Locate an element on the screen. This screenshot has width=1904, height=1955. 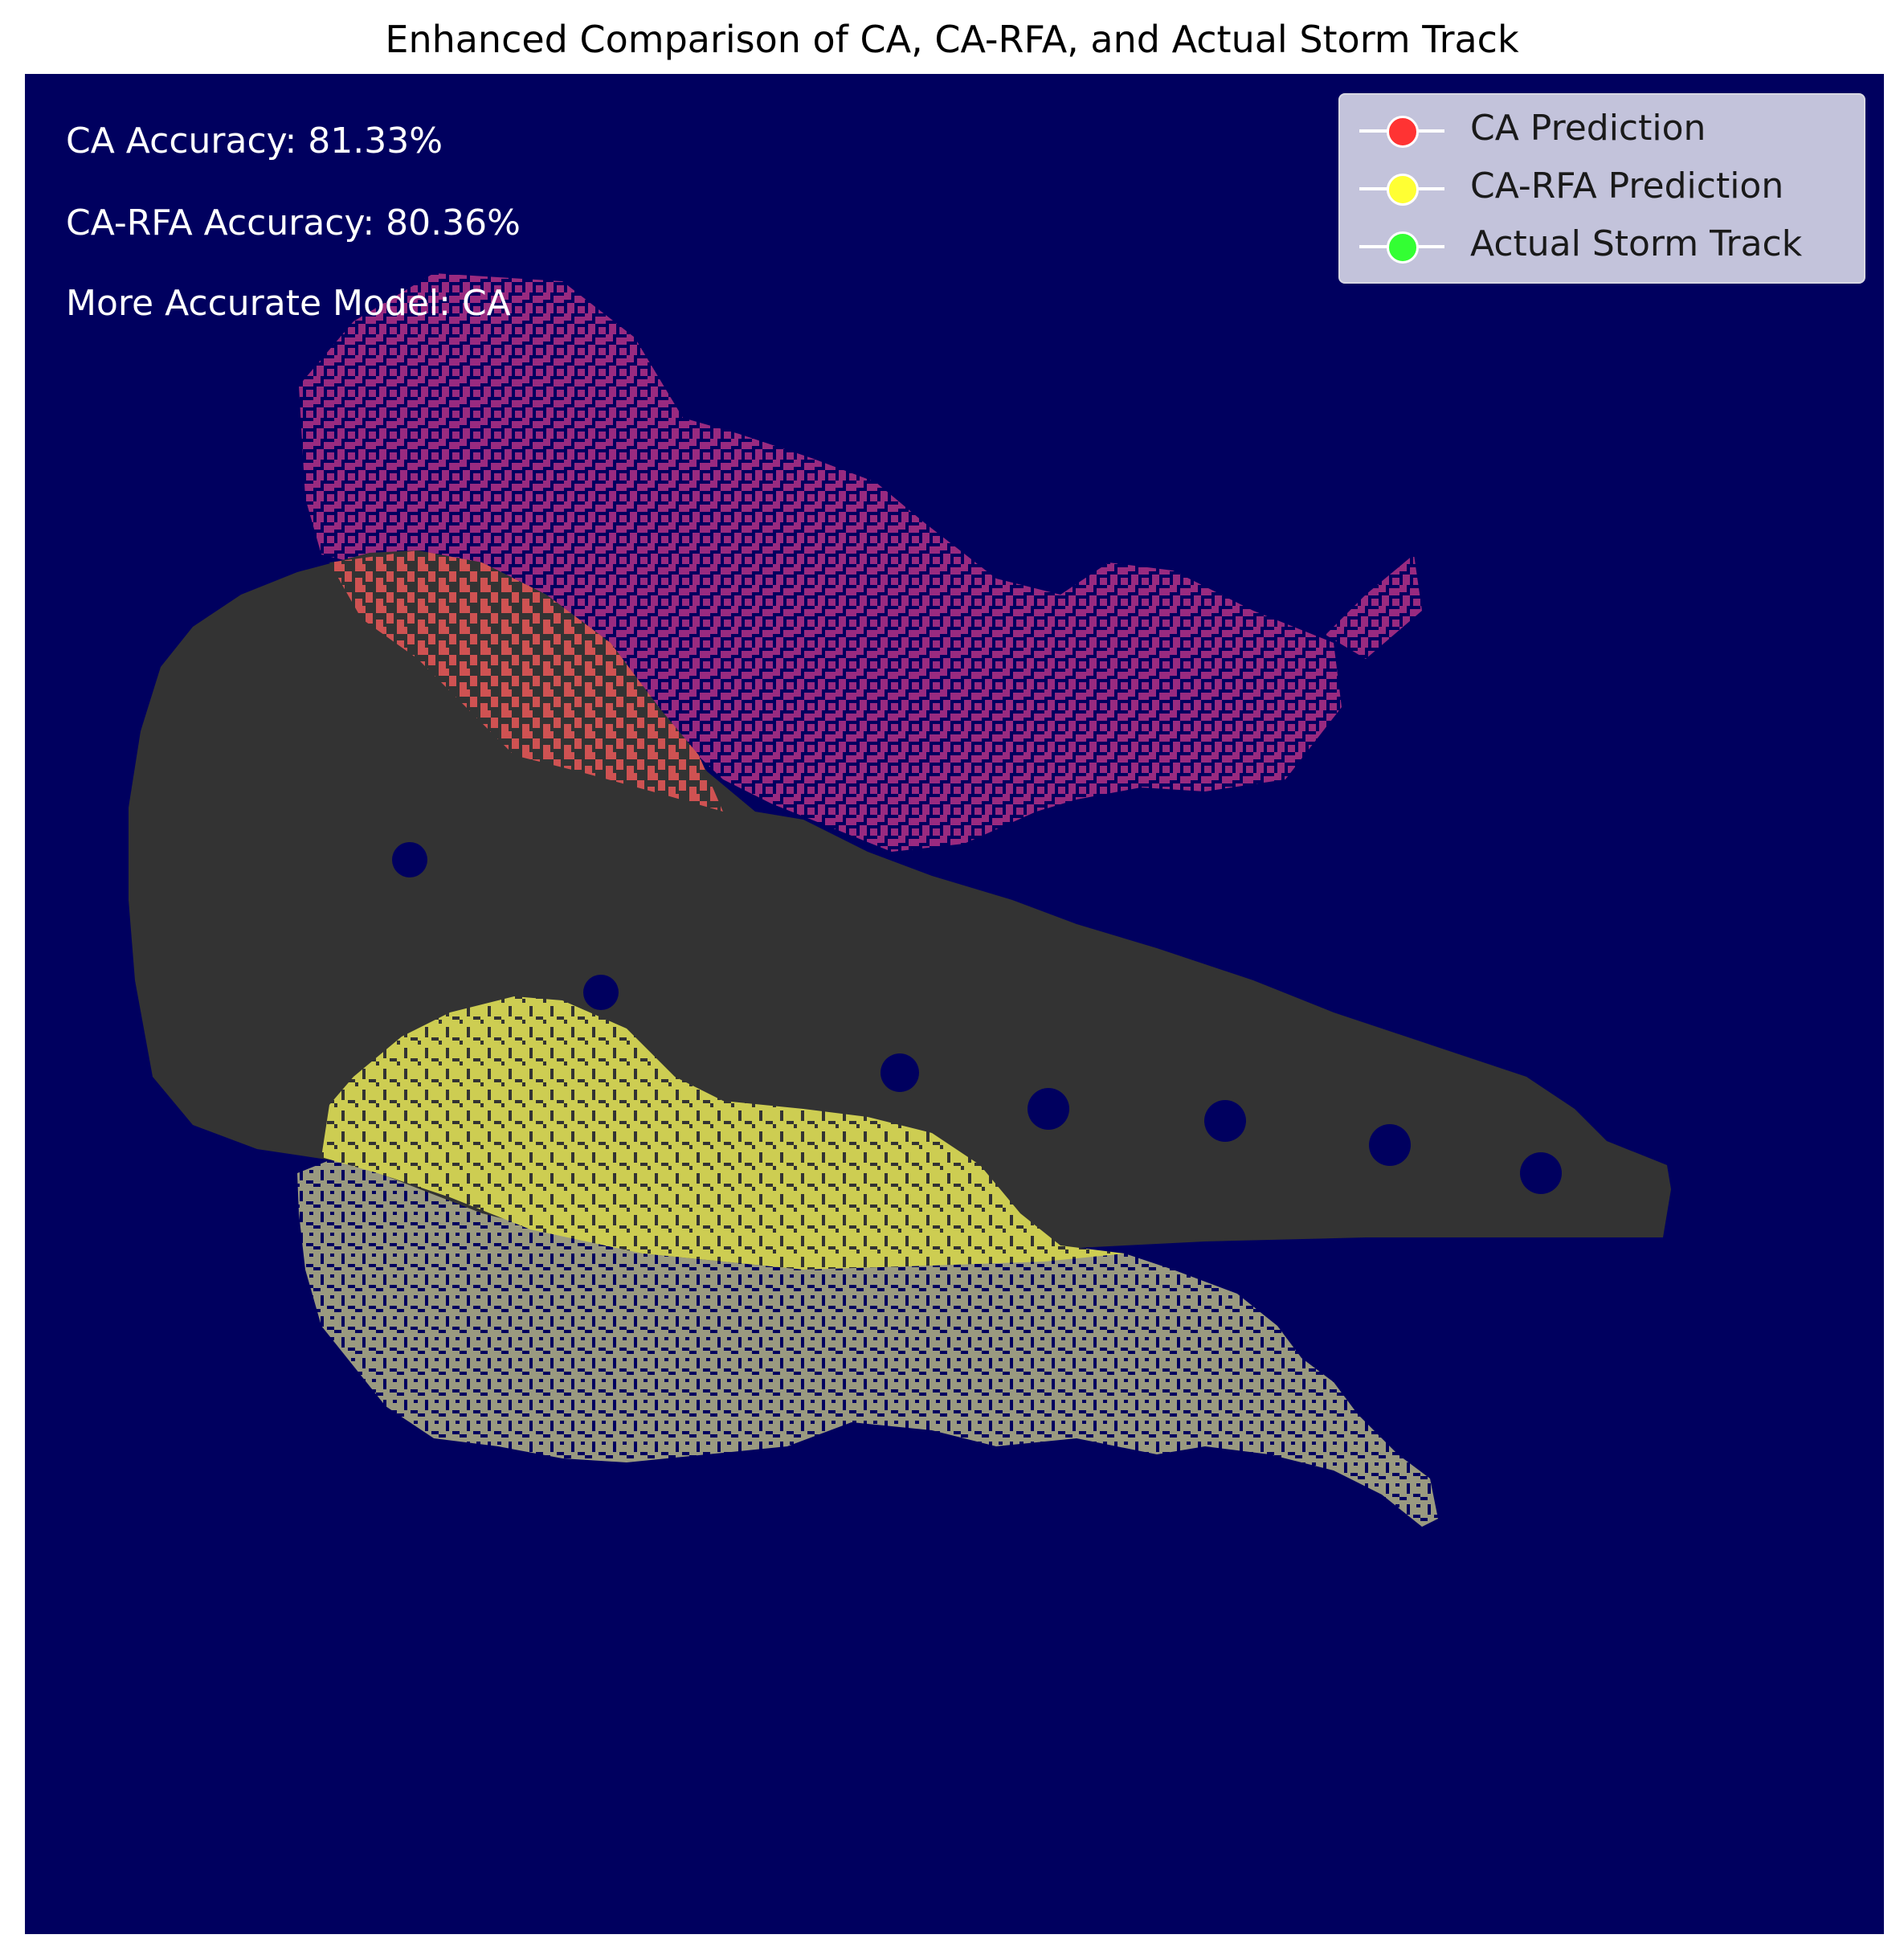
ca-accuracy-text: CA Accuracy: 81.33% is located at coordinates (255, 141).